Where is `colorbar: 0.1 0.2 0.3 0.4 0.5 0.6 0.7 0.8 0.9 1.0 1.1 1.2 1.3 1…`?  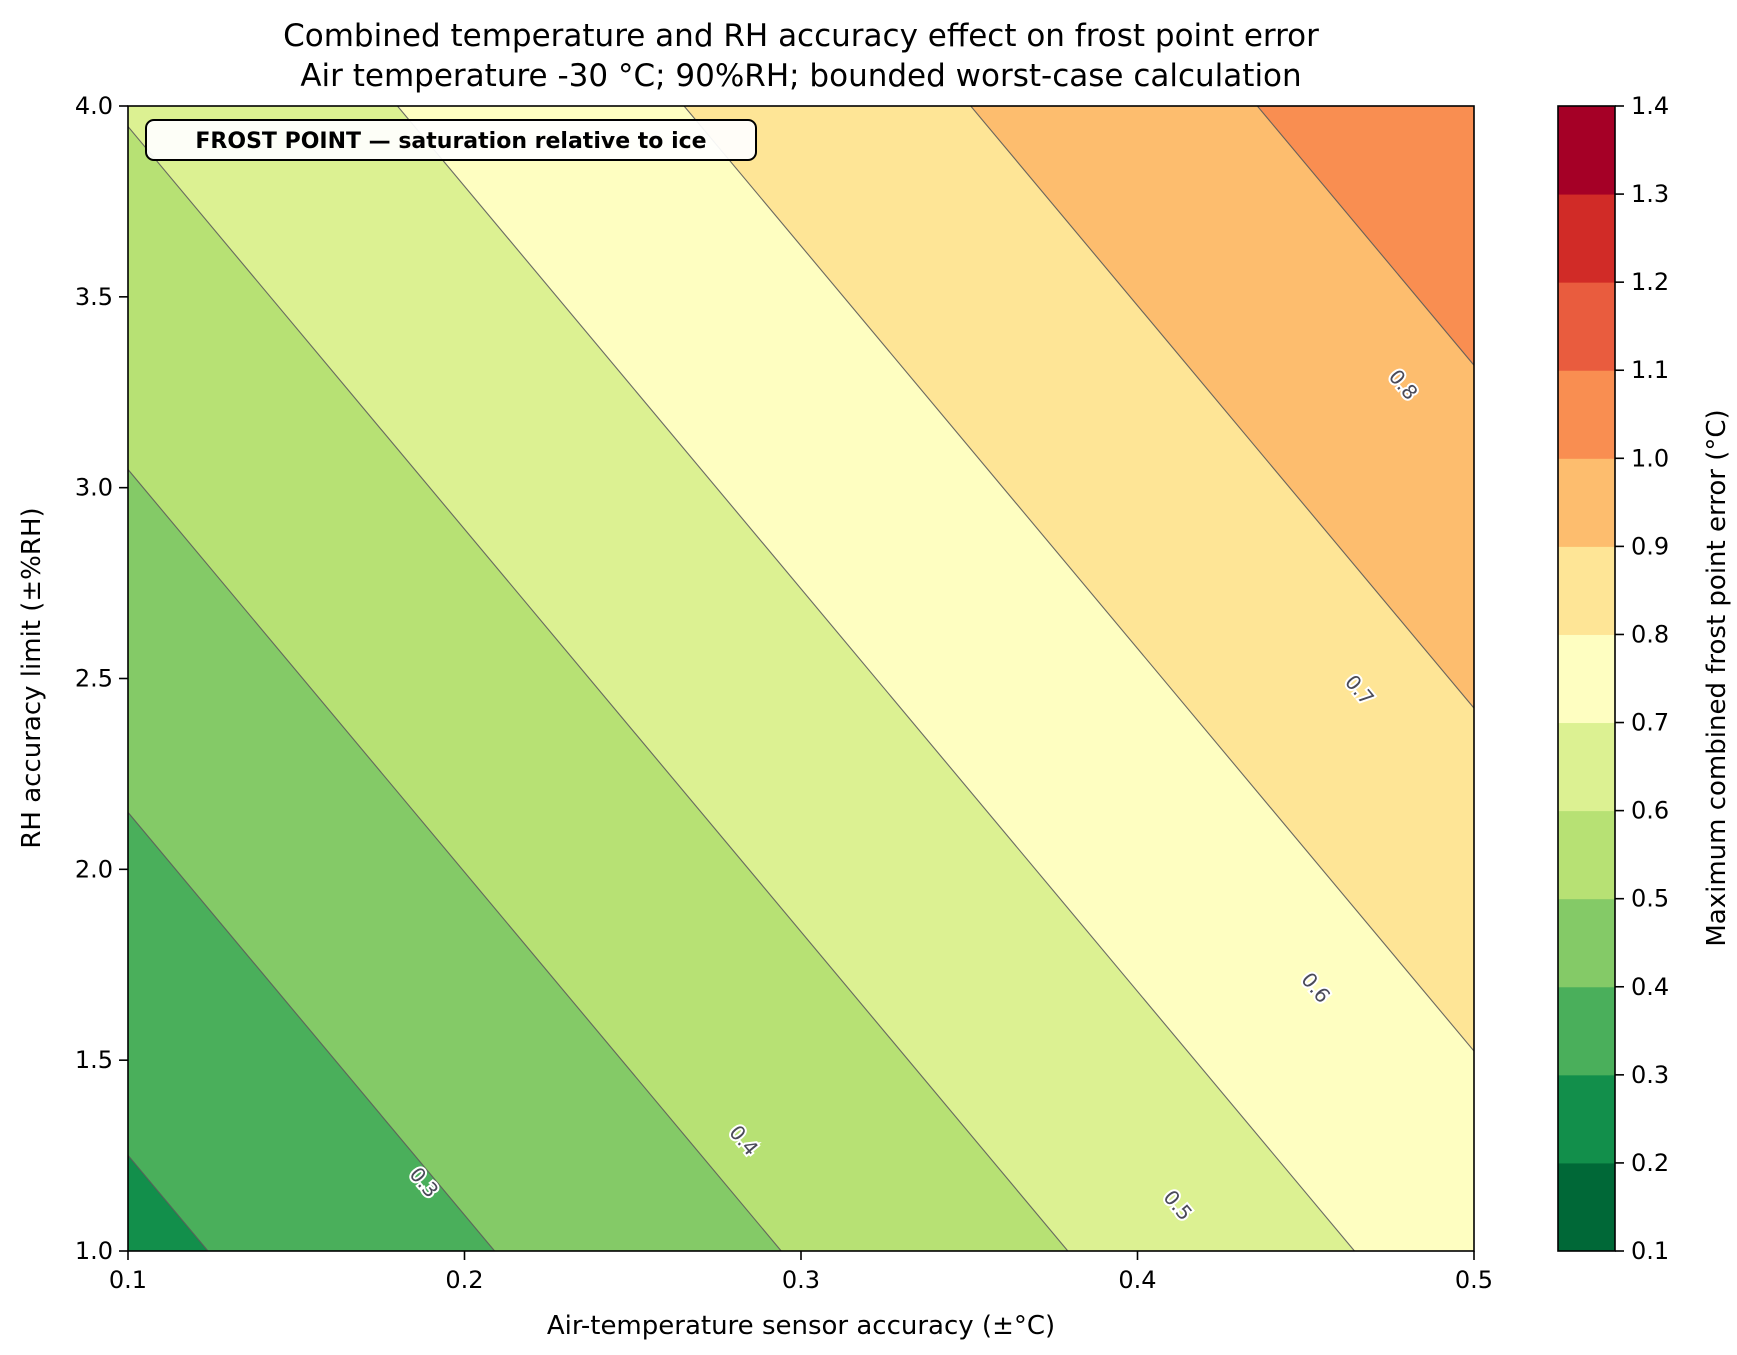
colorbar: 0.1 0.2 0.3 0.4 0.5 0.6 0.7 0.8 0.9 1.0 1.1 1.2 1.3 1… is located at coordinates (1613, 678).